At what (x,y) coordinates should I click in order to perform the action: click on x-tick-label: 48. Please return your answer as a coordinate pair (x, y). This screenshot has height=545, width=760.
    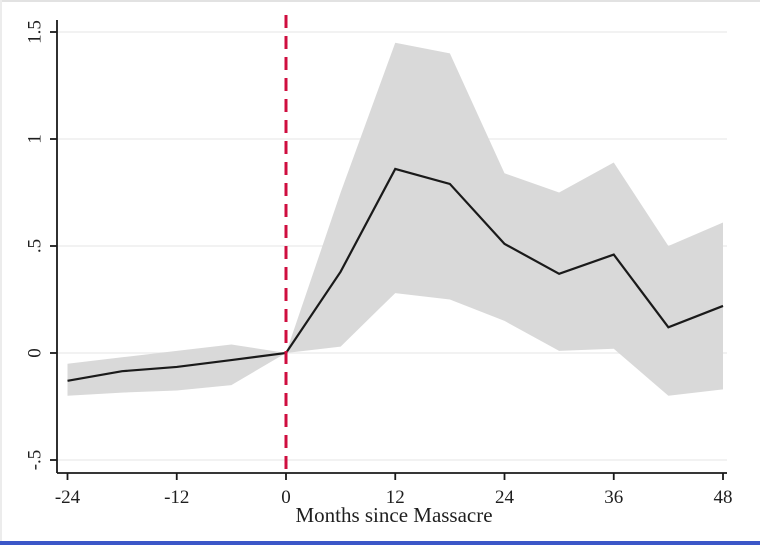
    Looking at the image, I should click on (723, 497).